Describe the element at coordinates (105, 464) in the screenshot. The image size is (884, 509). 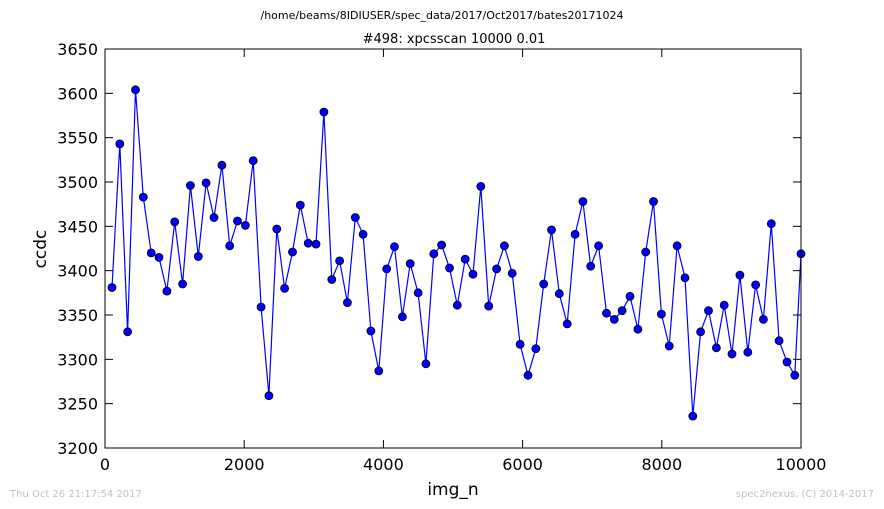
I see `x-tick-label: 0` at that location.